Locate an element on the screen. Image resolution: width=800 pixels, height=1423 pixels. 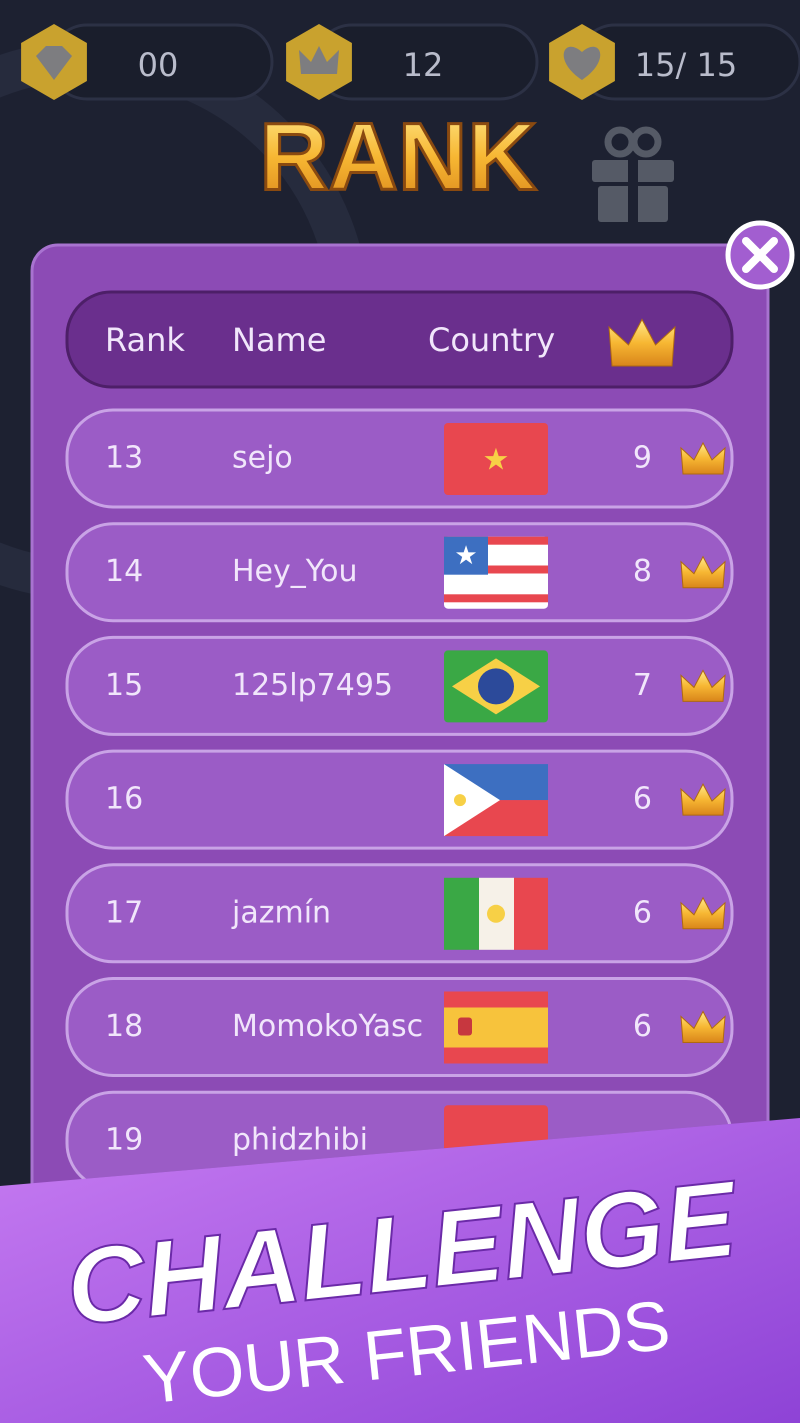
rank-number: 14 is located at coordinates (124, 571).